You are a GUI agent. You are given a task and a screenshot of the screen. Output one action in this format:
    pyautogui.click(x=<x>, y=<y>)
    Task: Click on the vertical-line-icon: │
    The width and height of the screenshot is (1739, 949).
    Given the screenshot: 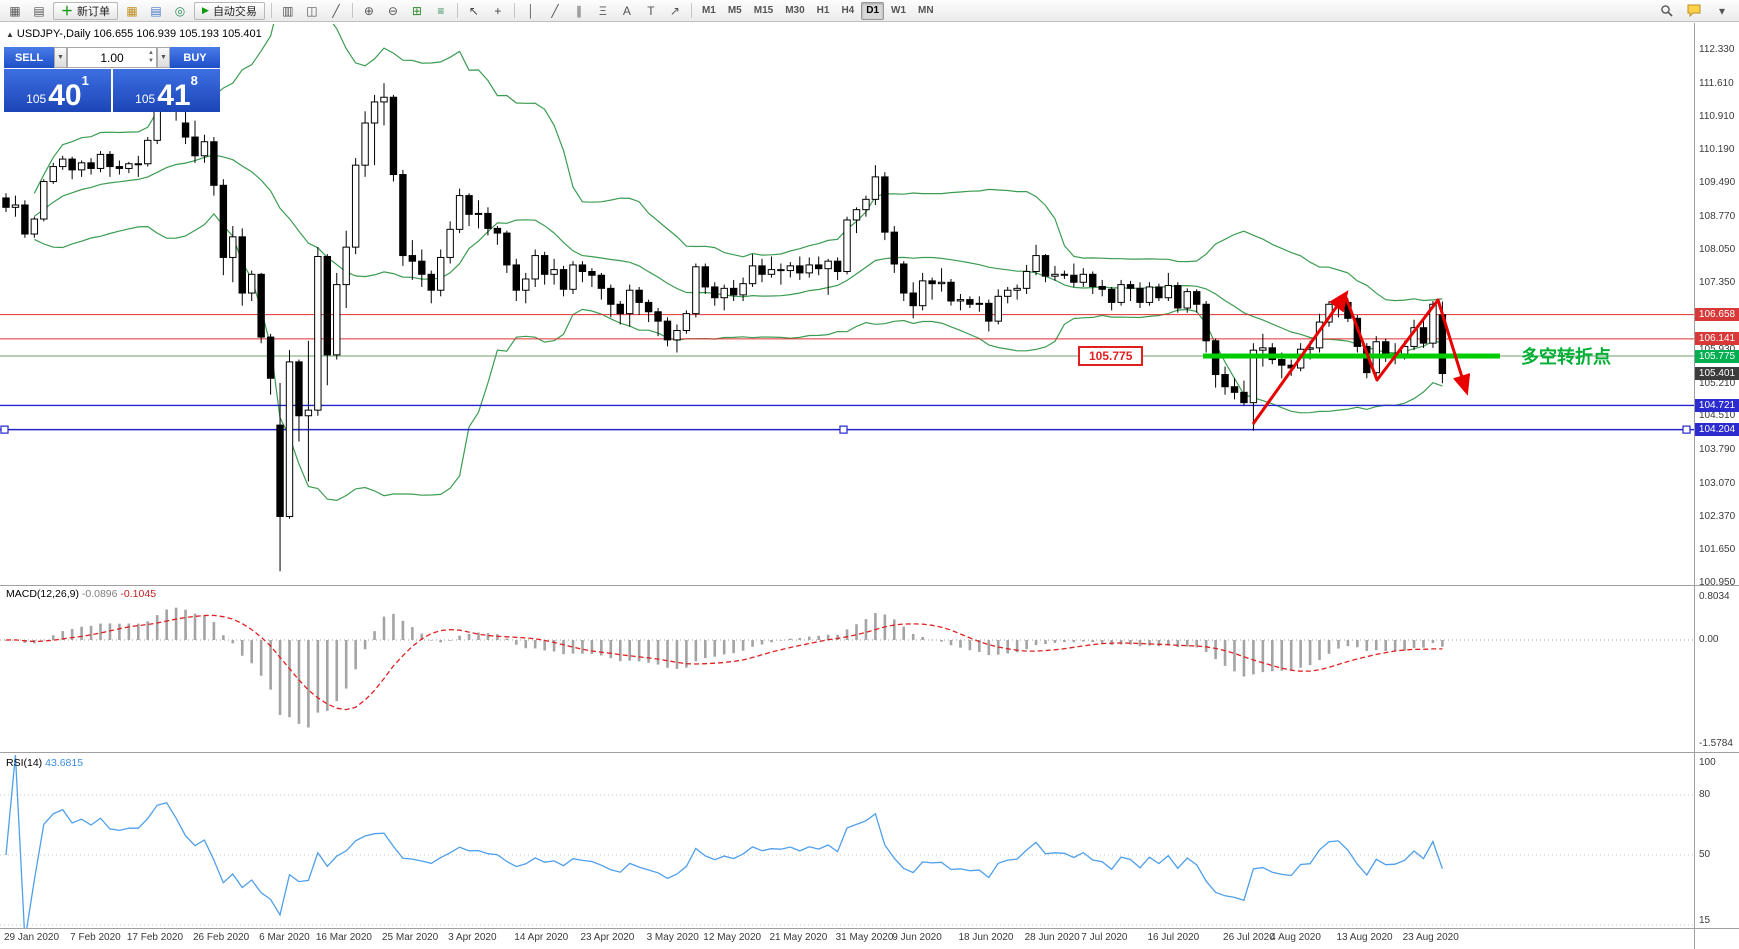 What is the action you would take?
    pyautogui.click(x=531, y=10)
    